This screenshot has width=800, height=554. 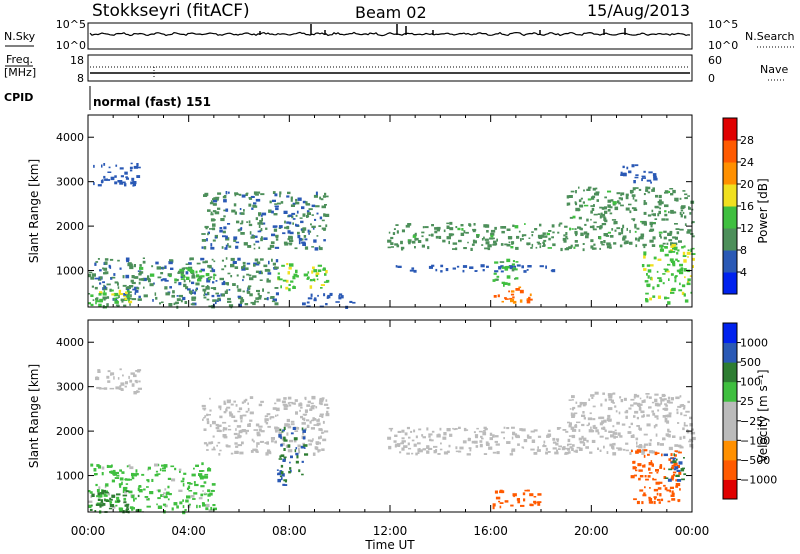 I want to click on colorbar-segment, so click(x=730, y=391).